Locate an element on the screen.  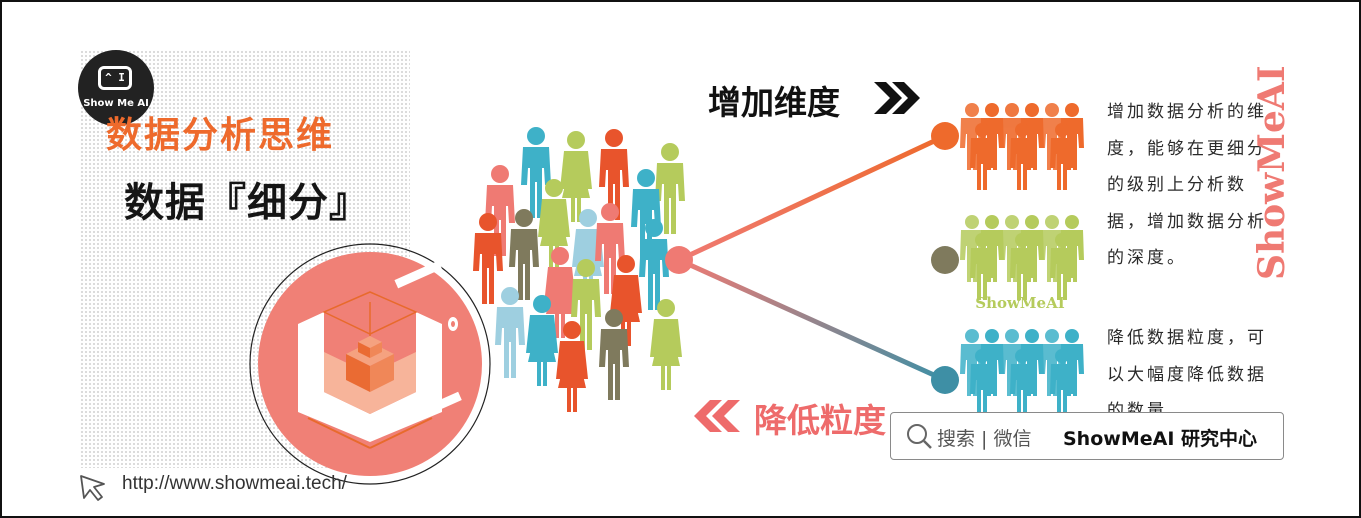
search-brand: ShowMeAI 研究中心 is located at coordinates (1160, 439).